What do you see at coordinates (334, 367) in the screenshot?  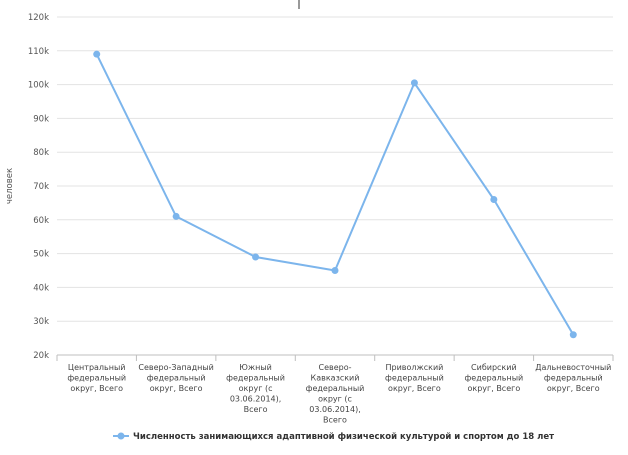 I see `x-tick-label-line: Северо-` at bounding box center [334, 367].